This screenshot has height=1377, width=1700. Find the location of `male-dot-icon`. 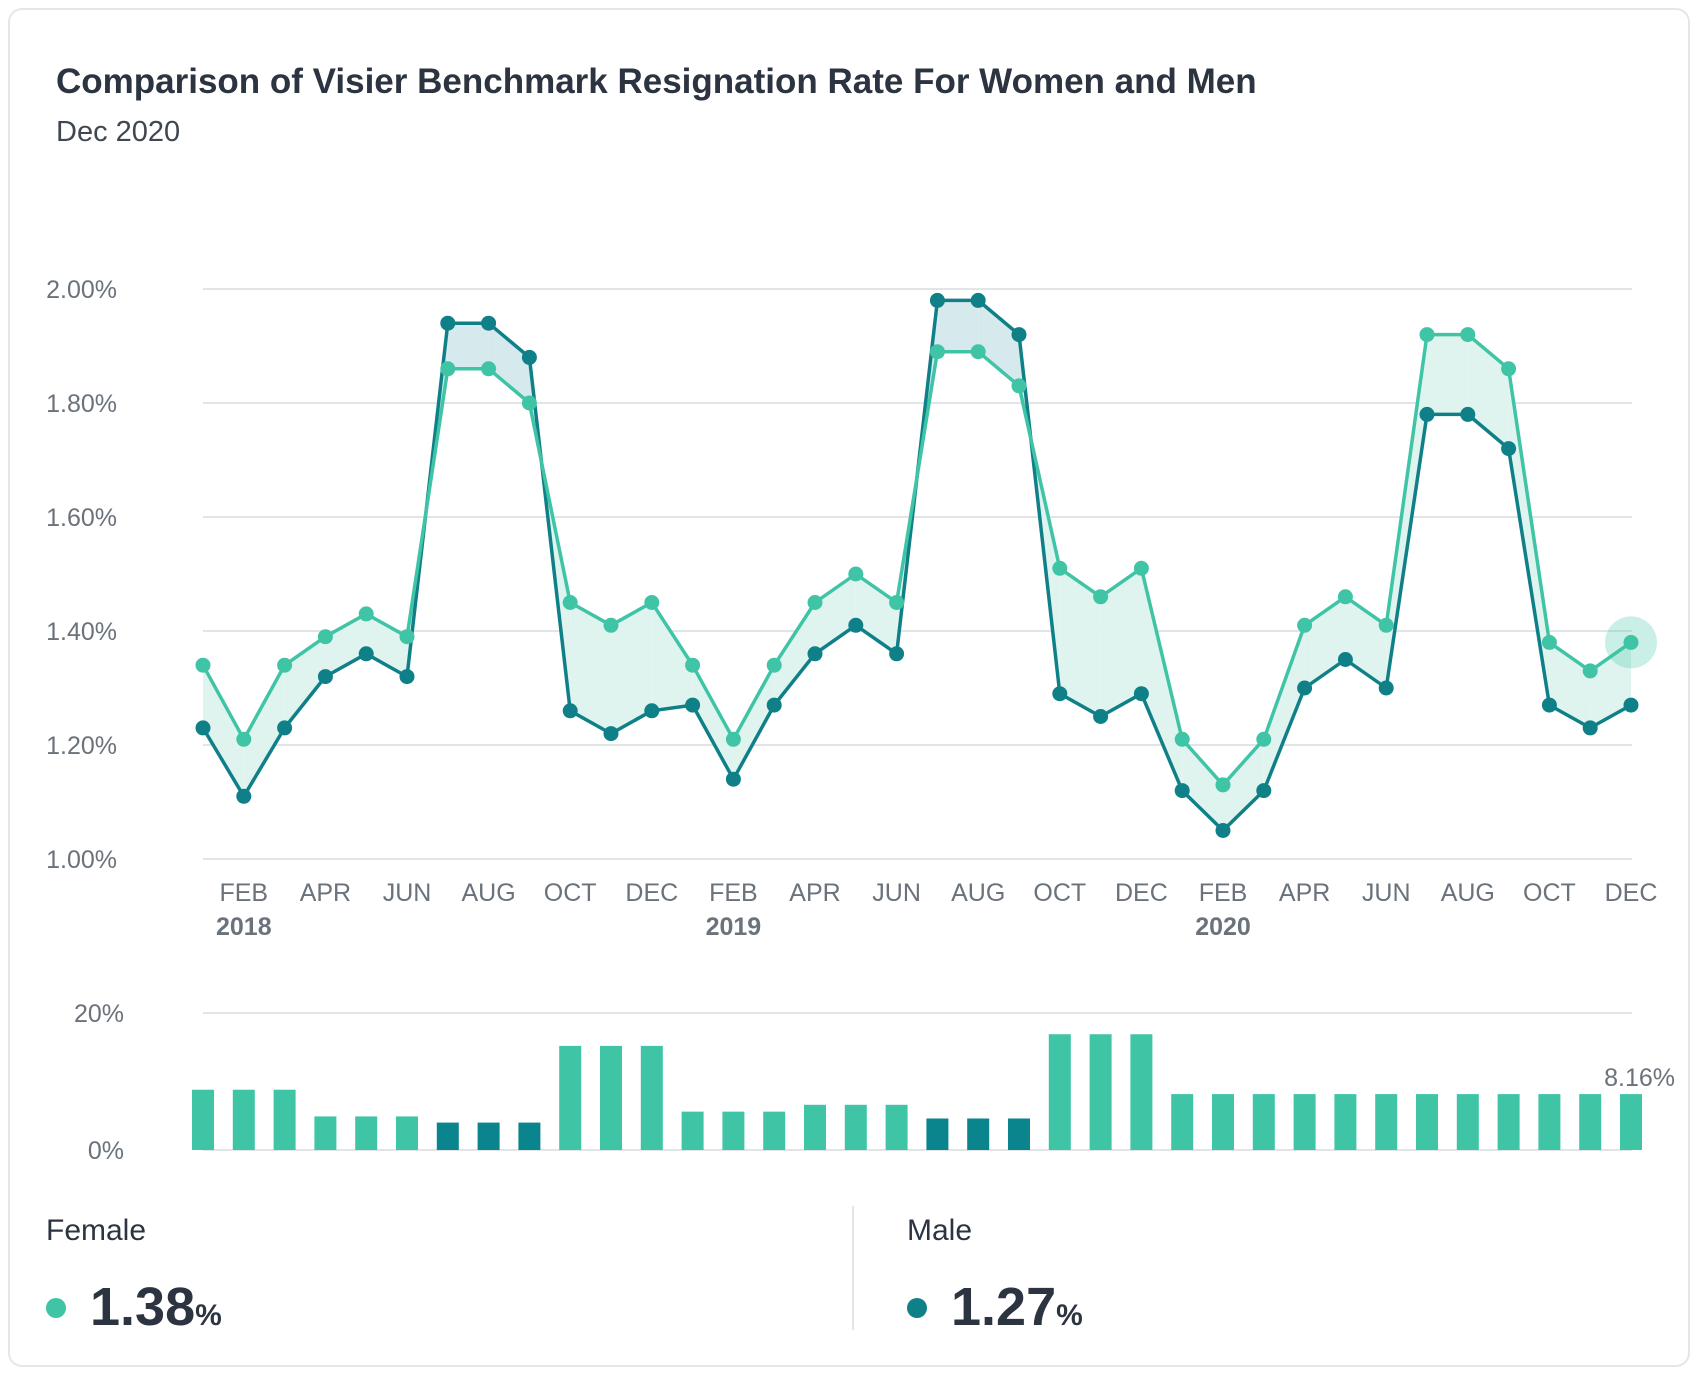

male-dot-icon is located at coordinates (917, 1308).